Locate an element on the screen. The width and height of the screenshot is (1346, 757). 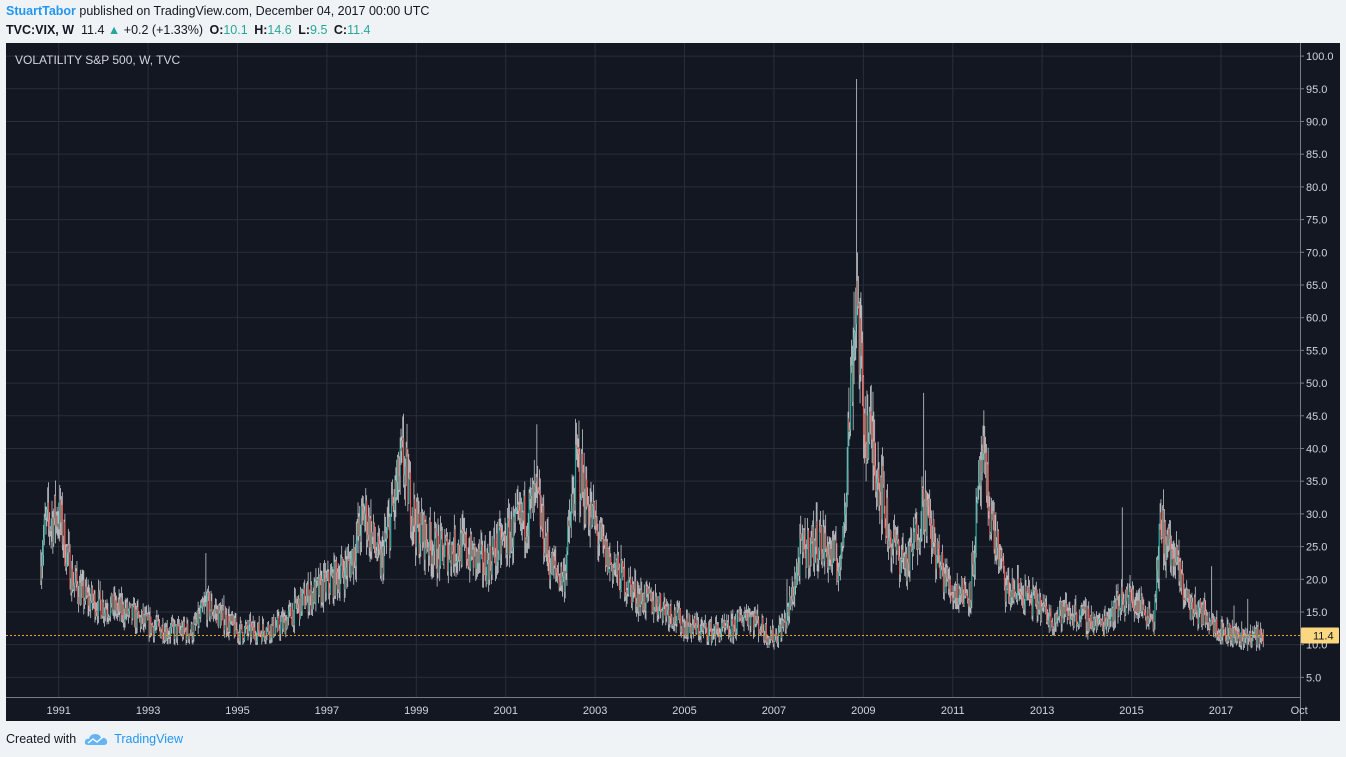
tradingview-cloud-icon is located at coordinates (96, 739).